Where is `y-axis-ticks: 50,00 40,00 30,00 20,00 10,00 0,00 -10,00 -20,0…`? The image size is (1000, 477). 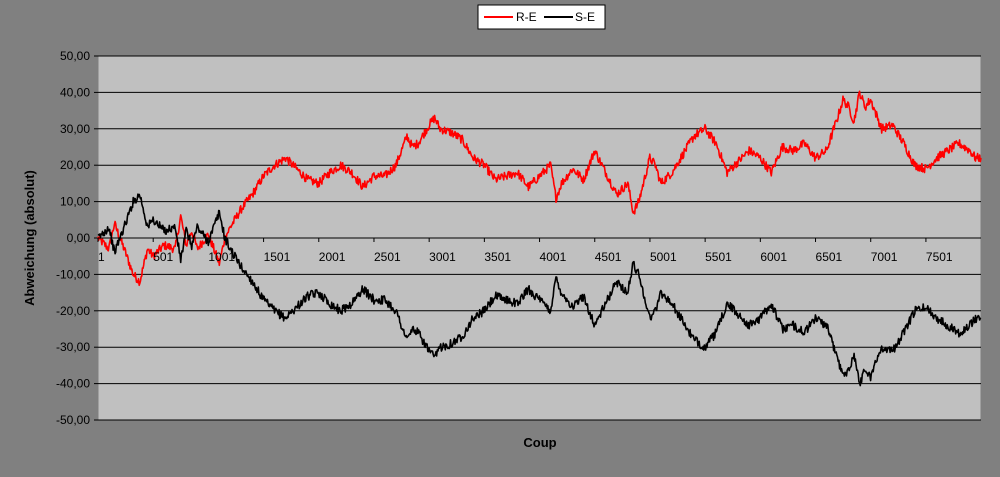 y-axis-ticks: 50,00 40,00 30,00 20,00 10,00 0,00 -10,00 -20,0… is located at coordinates (77, 238).